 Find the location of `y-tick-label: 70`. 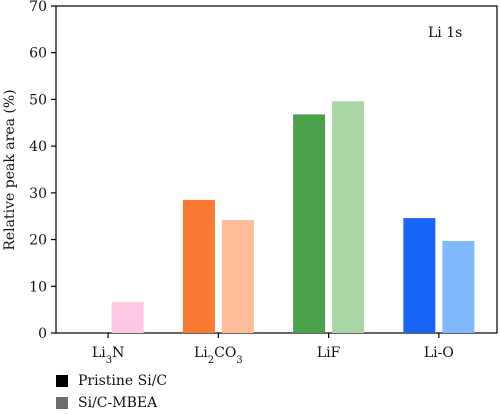

y-tick-label: 70 is located at coordinates (38, 7).